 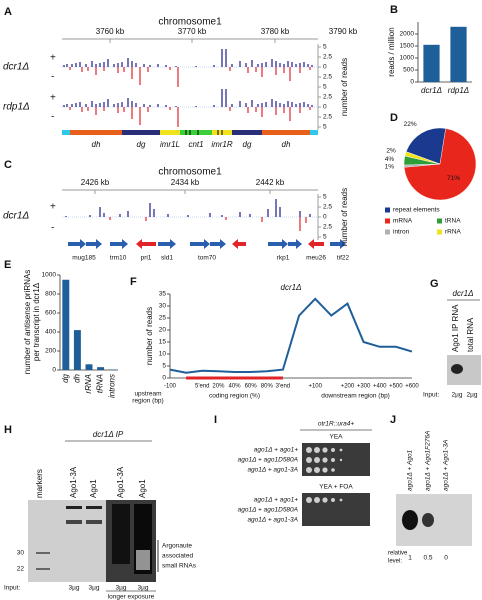 I want to click on slice-label: 1%, so click(x=390, y=166).